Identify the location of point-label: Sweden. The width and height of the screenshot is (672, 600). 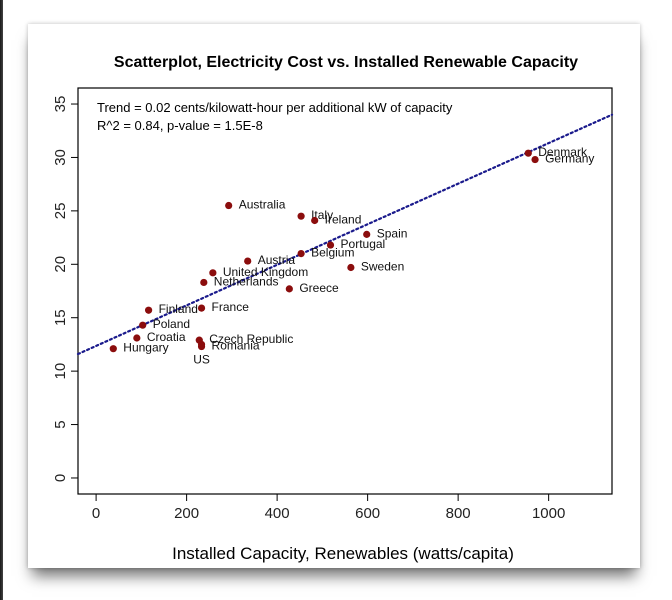
(382, 266).